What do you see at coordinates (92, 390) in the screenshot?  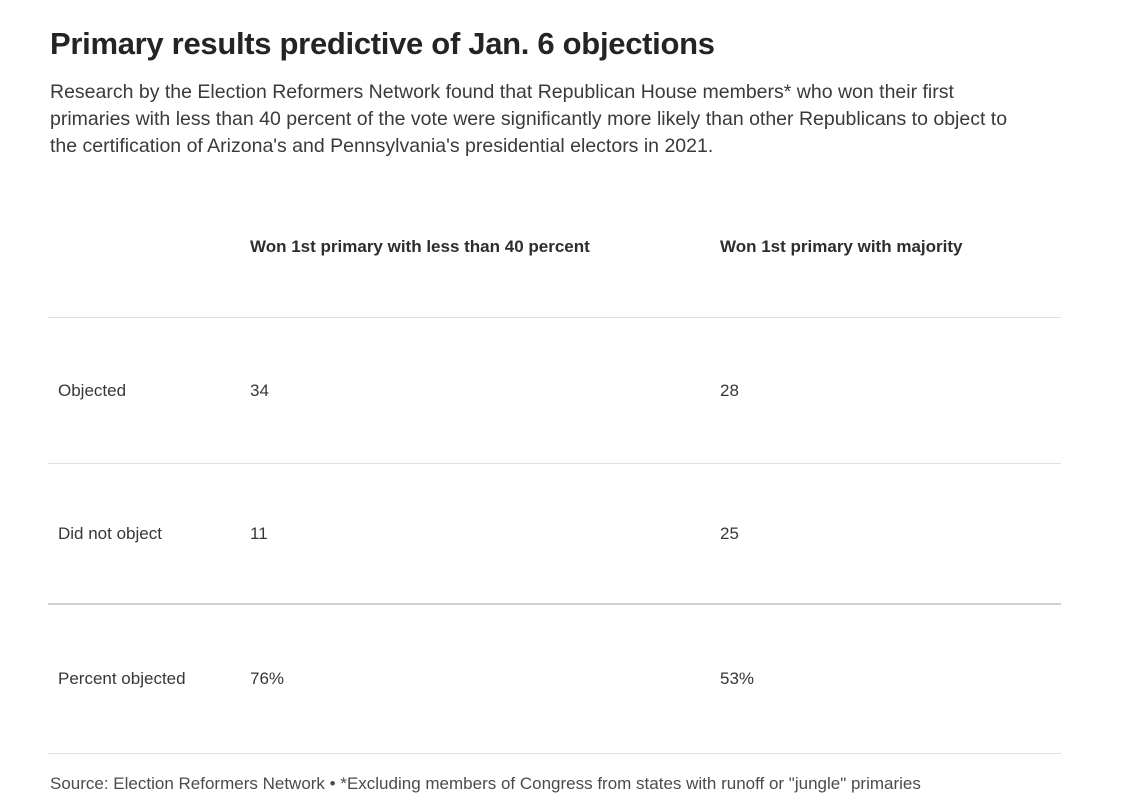 I see `row-label: Objected` at bounding box center [92, 390].